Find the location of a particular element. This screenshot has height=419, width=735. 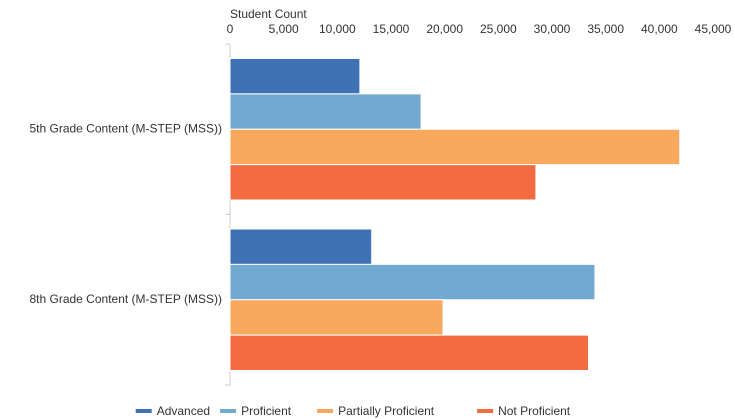

x-tick-label: 5,000 is located at coordinates (284, 29).